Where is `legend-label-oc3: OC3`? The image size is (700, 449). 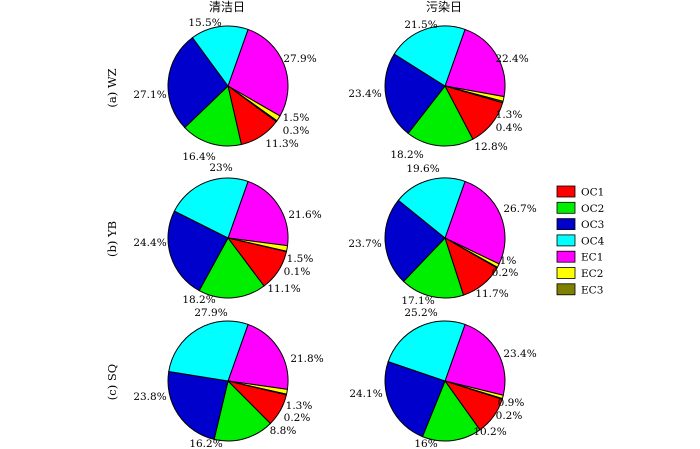
legend-label-oc3: OC3 is located at coordinates (592, 225).